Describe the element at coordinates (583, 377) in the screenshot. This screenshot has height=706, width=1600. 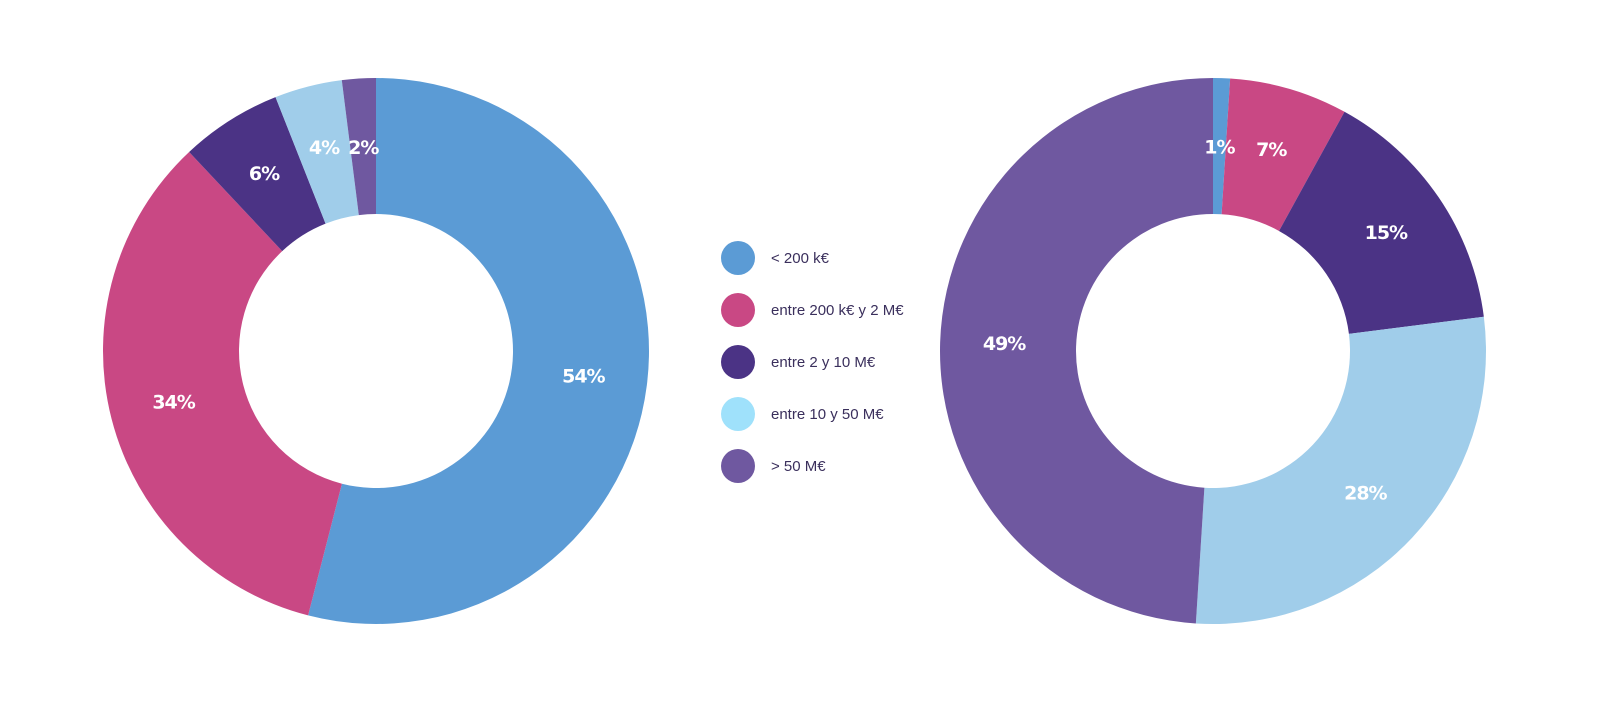
I see `left-slice-label-0: 54%` at that location.